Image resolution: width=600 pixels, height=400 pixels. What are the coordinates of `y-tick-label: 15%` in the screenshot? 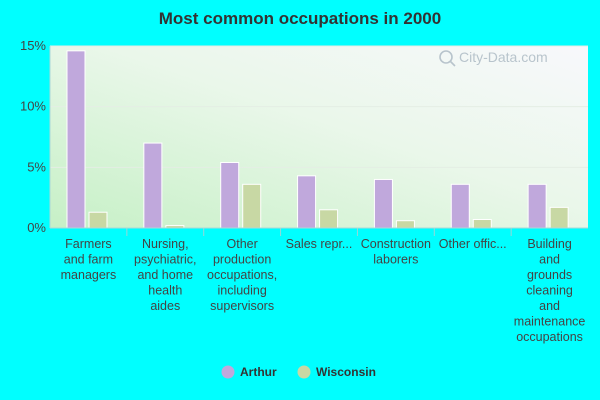 It's located at (33, 45).